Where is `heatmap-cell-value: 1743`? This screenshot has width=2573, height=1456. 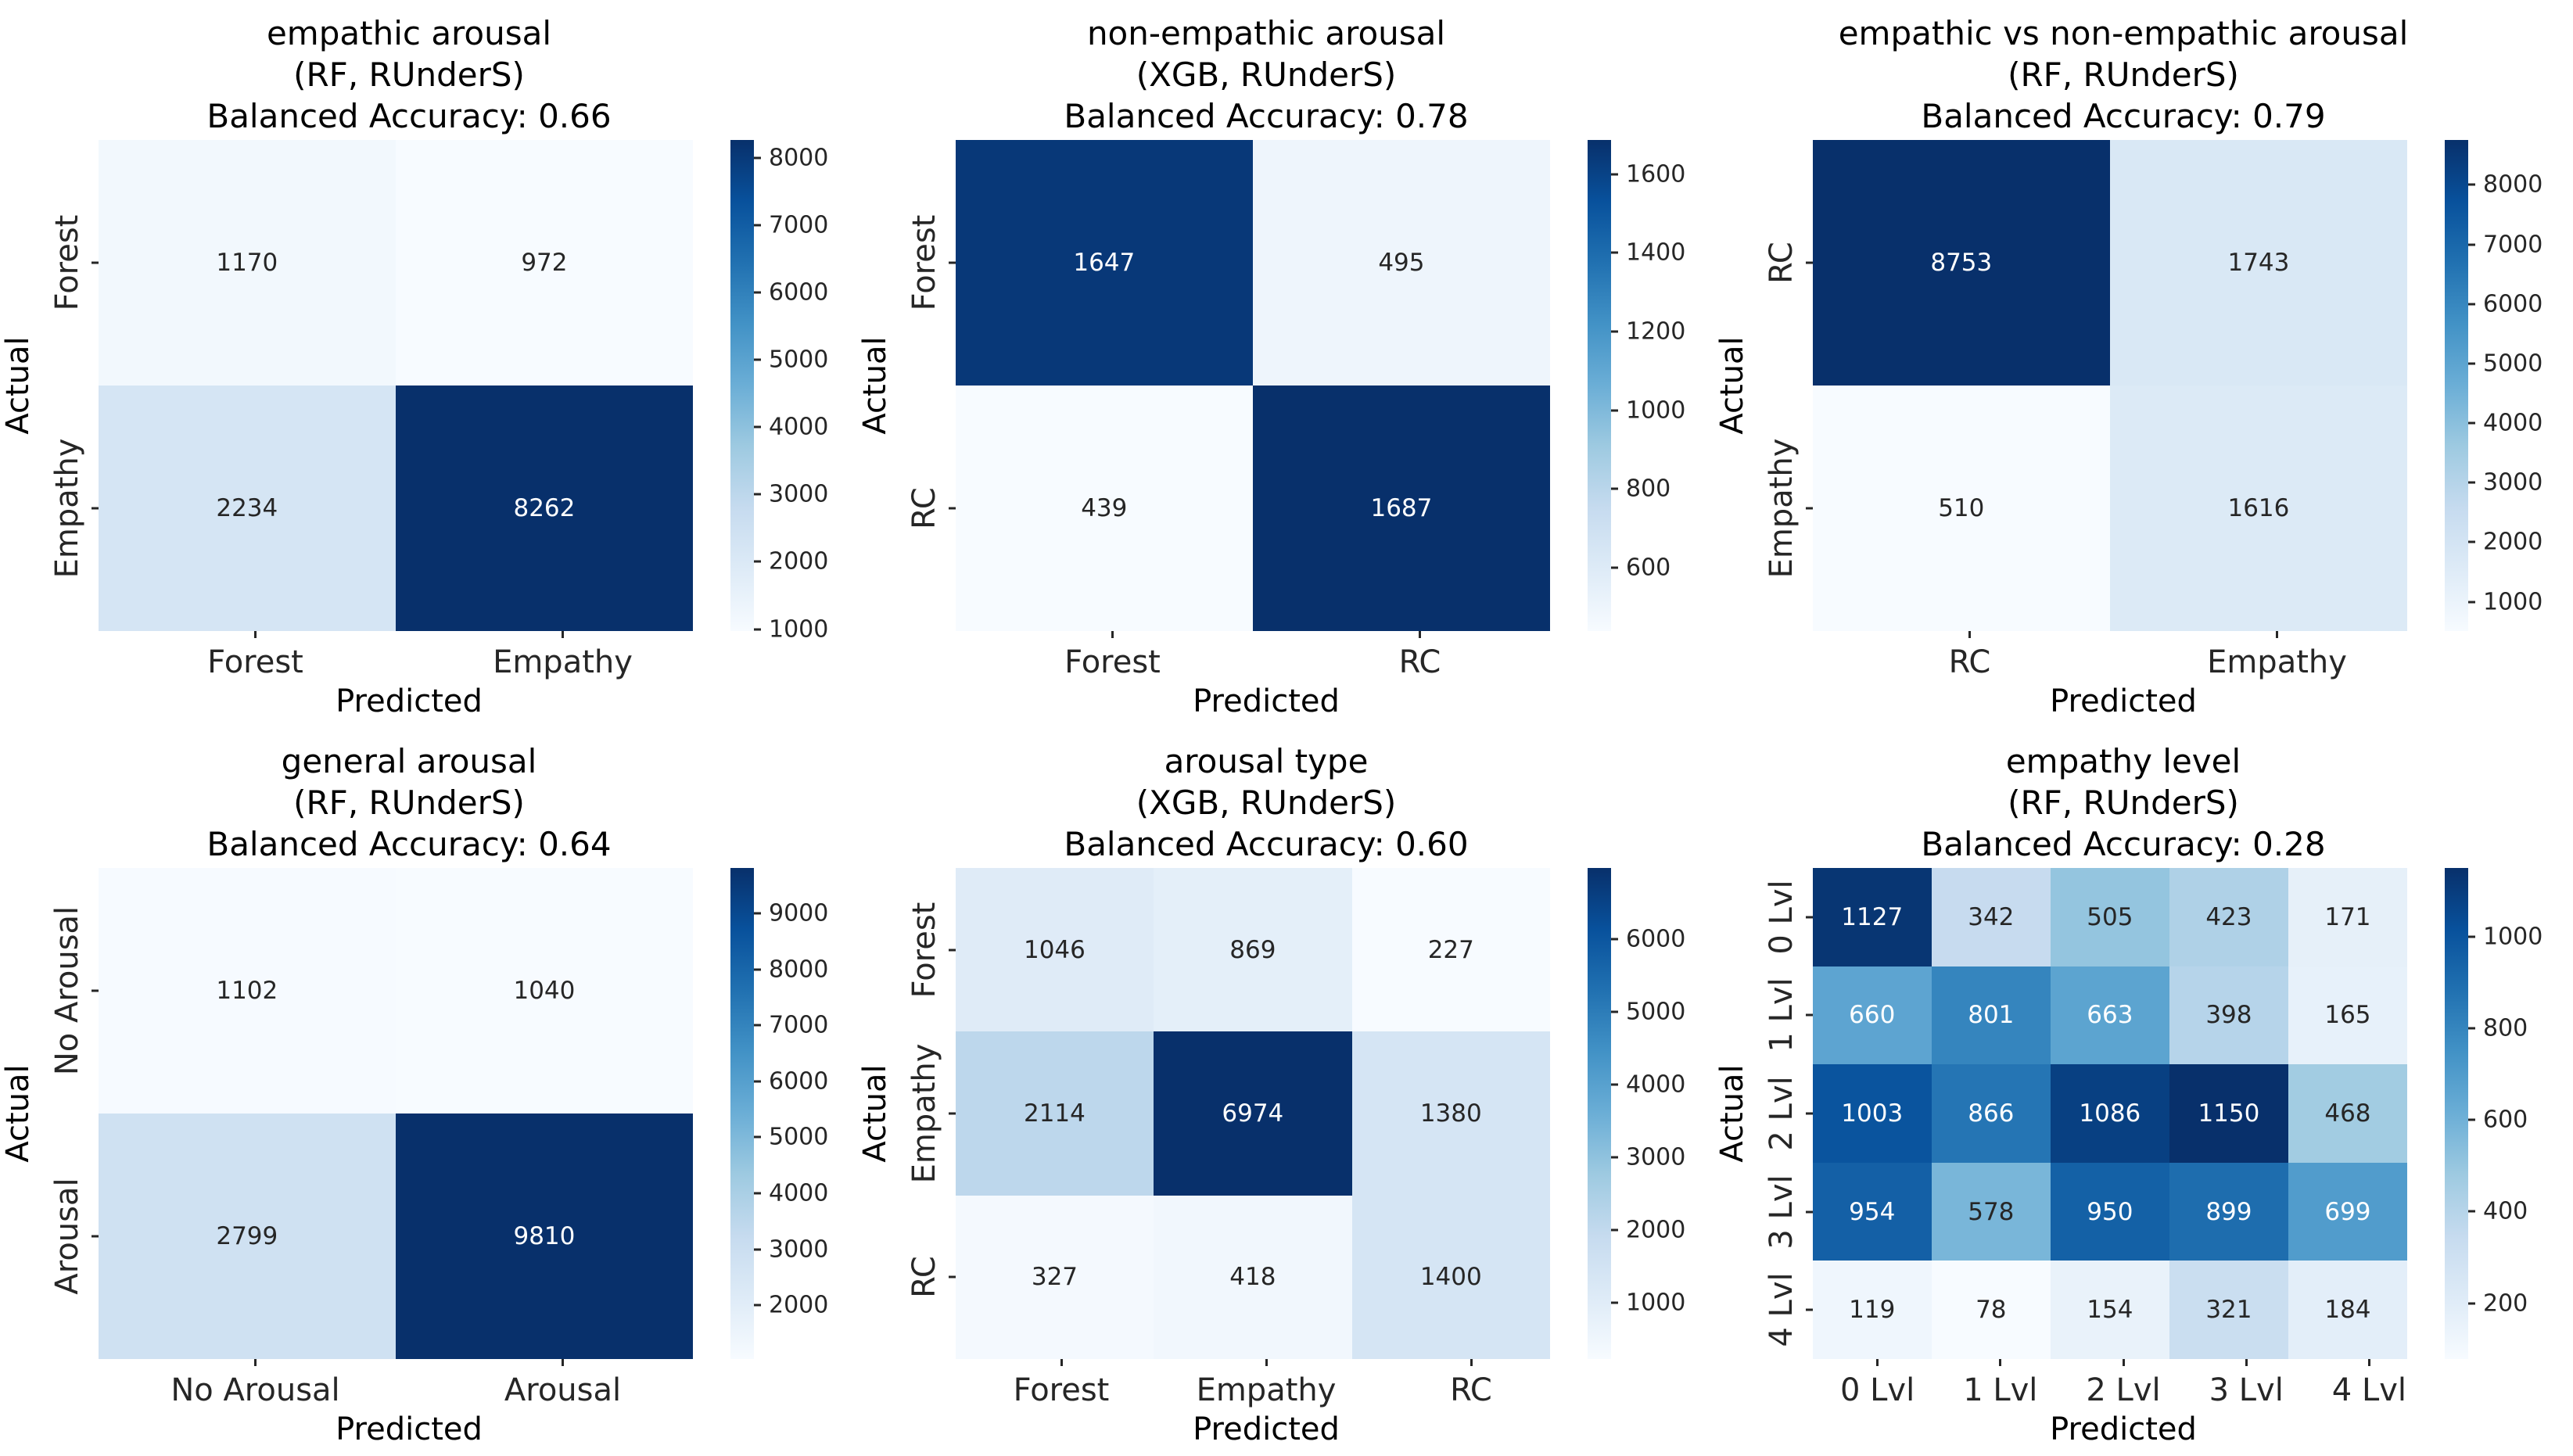
heatmap-cell-value: 1743 is located at coordinates (2258, 263).